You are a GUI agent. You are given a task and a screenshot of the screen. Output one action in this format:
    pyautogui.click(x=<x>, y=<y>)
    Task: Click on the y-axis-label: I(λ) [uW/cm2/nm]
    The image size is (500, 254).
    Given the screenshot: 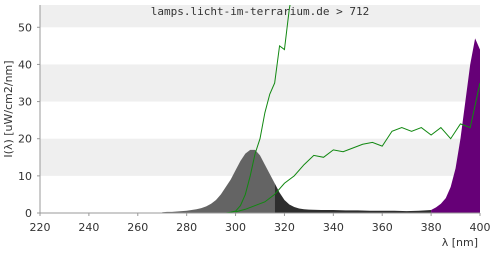 What is the action you would take?
    pyautogui.click(x=8, y=108)
    